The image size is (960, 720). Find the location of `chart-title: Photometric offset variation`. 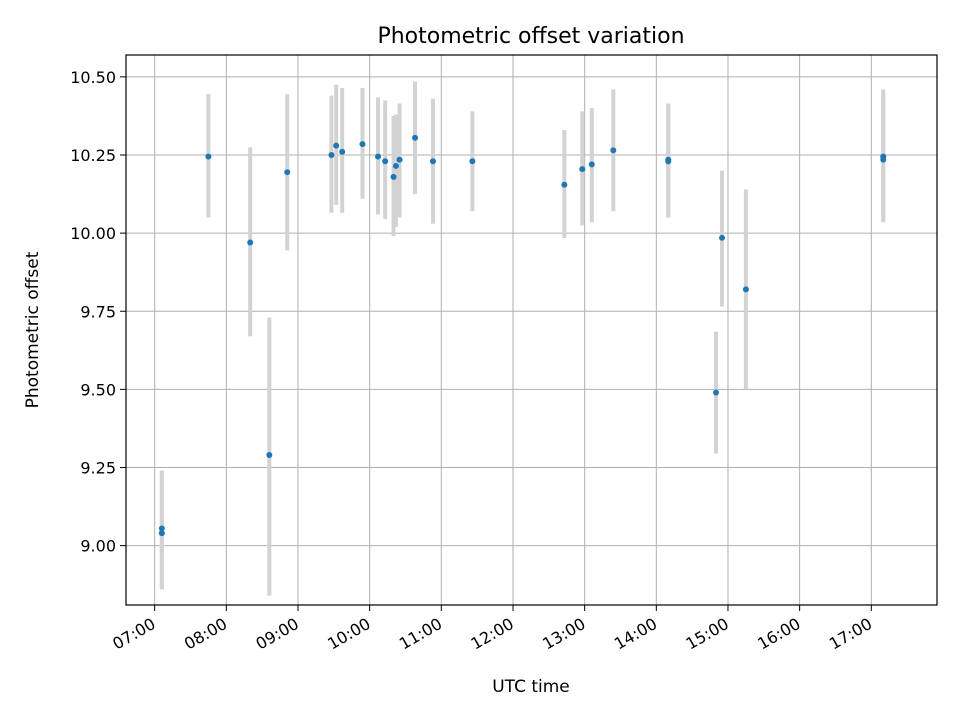

chart-title: Photometric offset variation is located at coordinates (530, 36).